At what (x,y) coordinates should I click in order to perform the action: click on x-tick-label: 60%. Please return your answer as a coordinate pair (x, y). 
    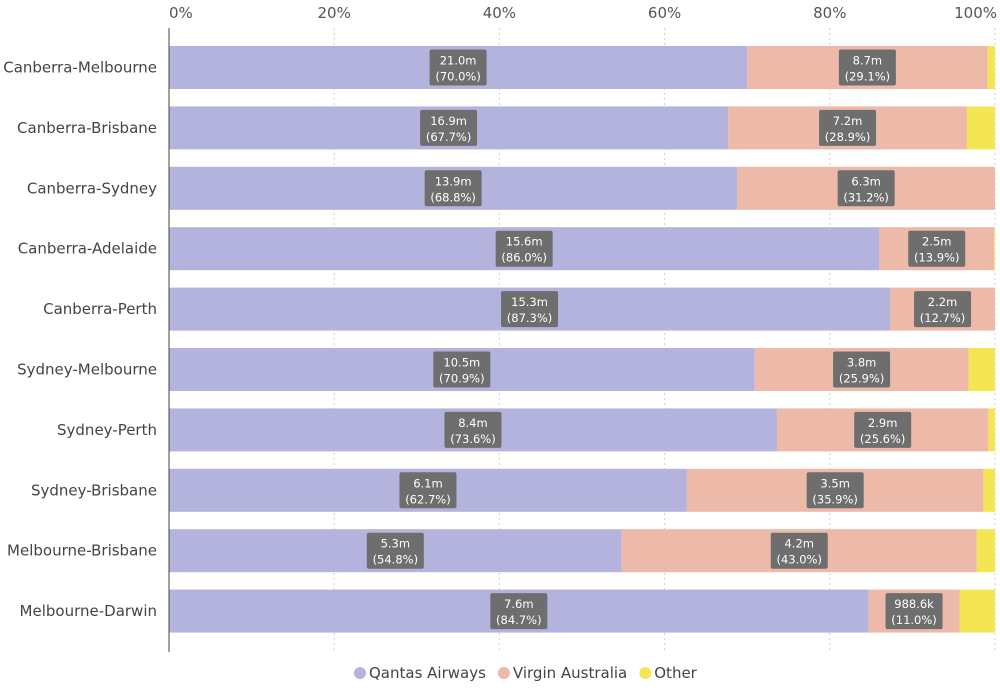
    Looking at the image, I should click on (664, 13).